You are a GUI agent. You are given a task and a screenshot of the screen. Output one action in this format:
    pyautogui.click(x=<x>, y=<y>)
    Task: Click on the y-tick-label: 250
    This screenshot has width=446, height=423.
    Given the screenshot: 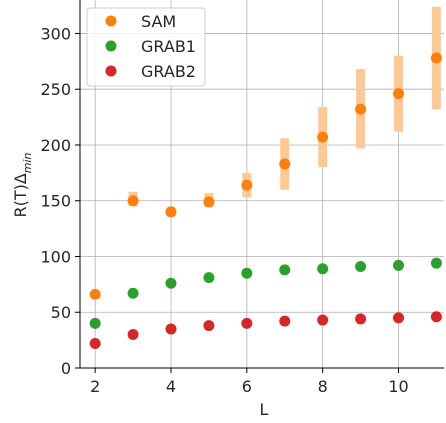 What is the action you would take?
    pyautogui.click(x=55, y=89)
    